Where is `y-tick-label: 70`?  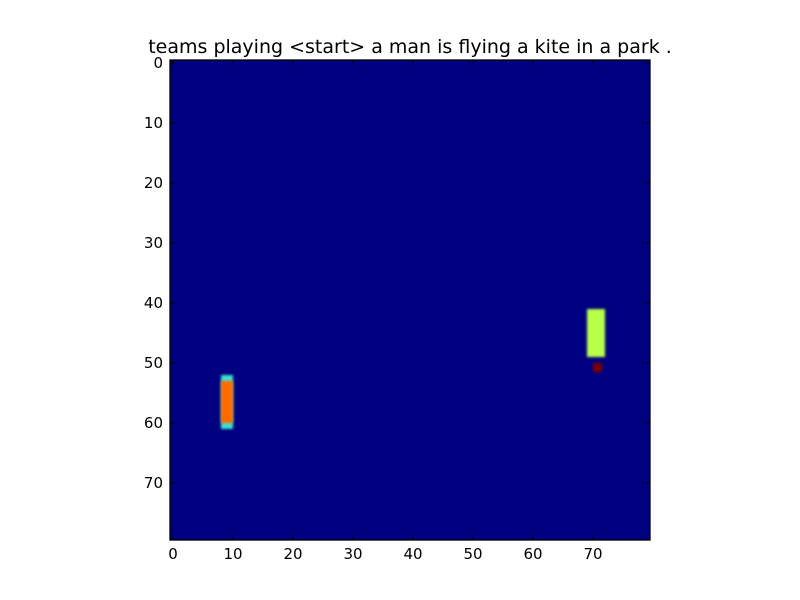 y-tick-label: 70 is located at coordinates (153, 483).